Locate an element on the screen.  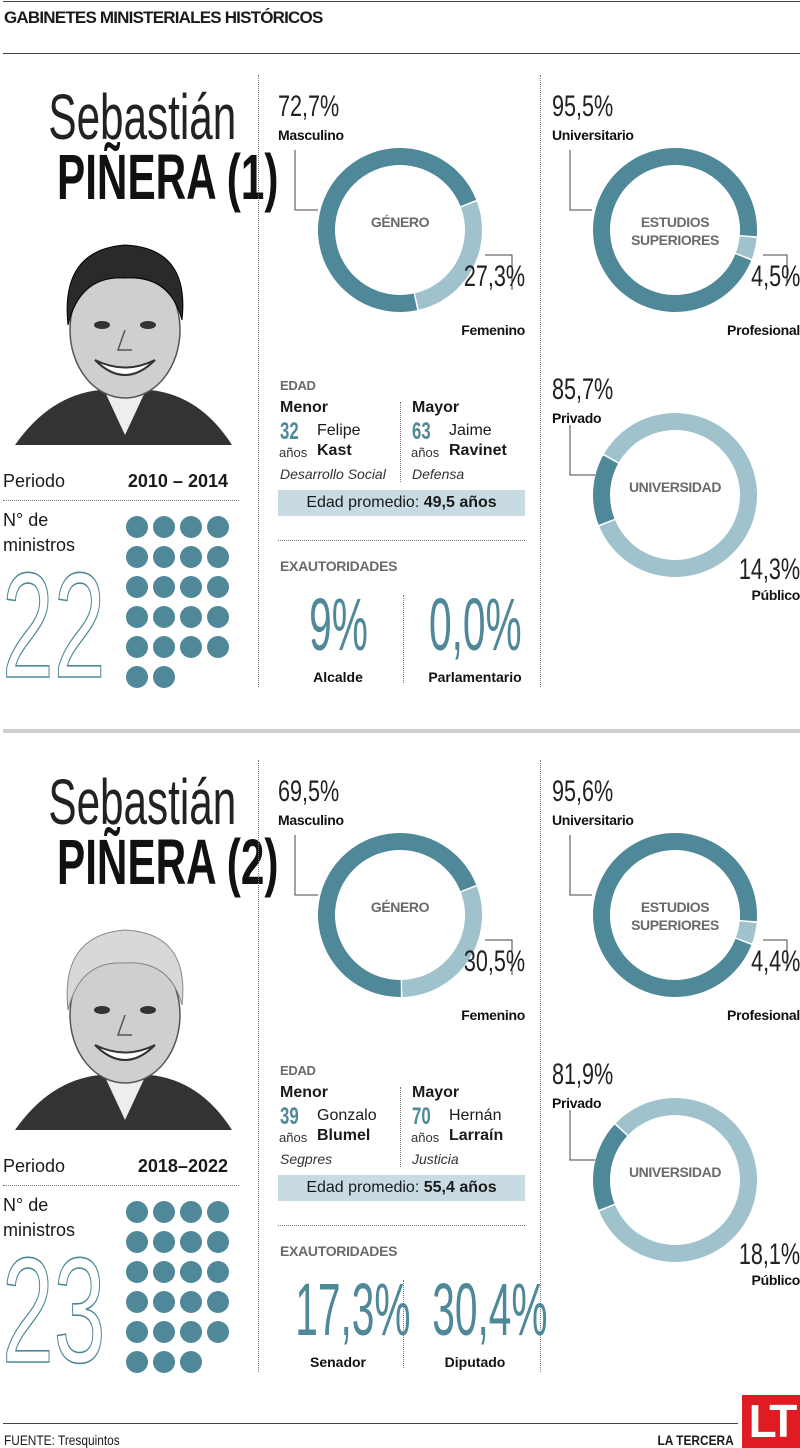
footer-brand: LA TERCERA is located at coordinates (689, 1440).